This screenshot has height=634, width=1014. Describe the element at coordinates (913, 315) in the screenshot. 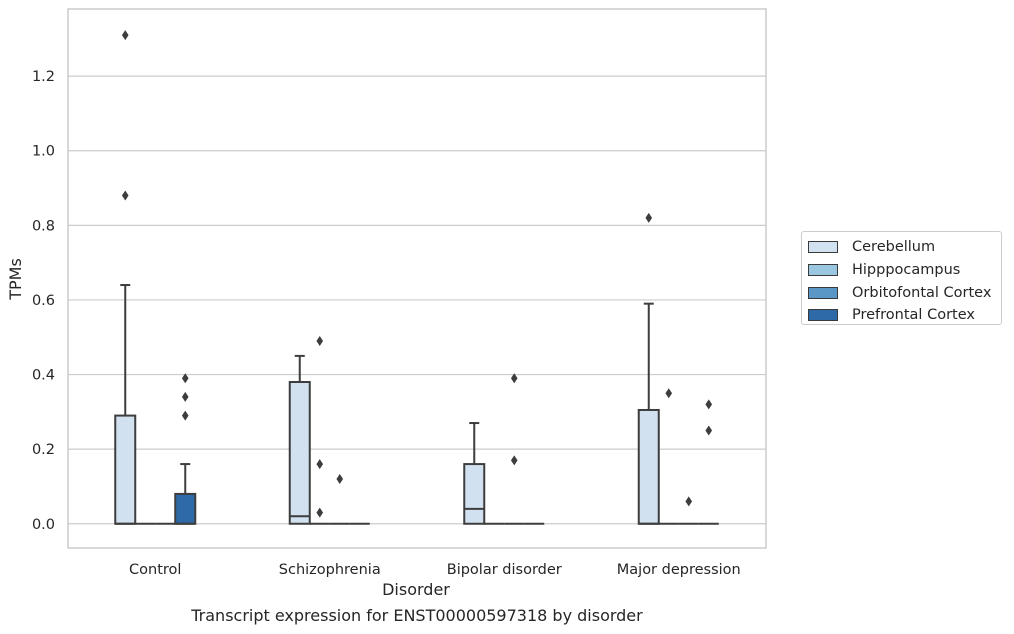

I see `legend-label-prefrontal: Prefrontal Cortex` at that location.